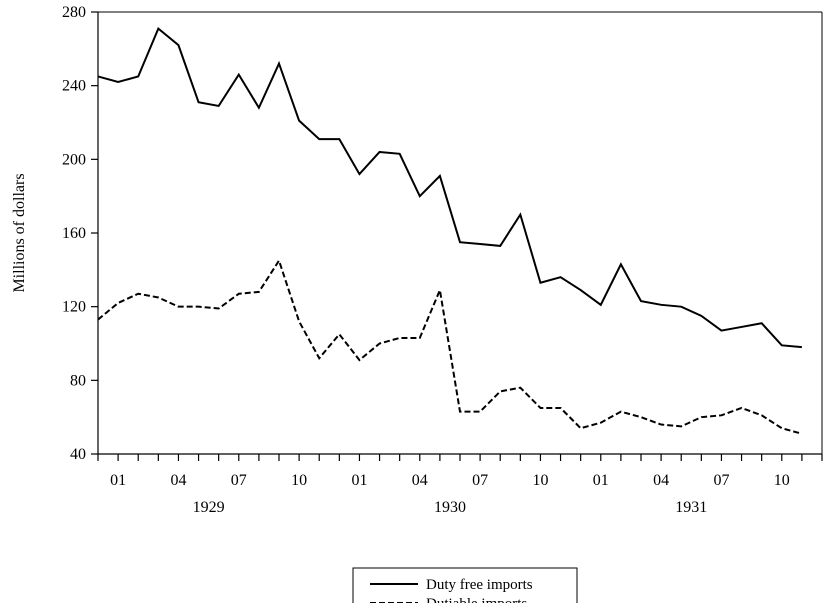  What do you see at coordinates (78, 454) in the screenshot?
I see `y-tick-label: 40` at bounding box center [78, 454].